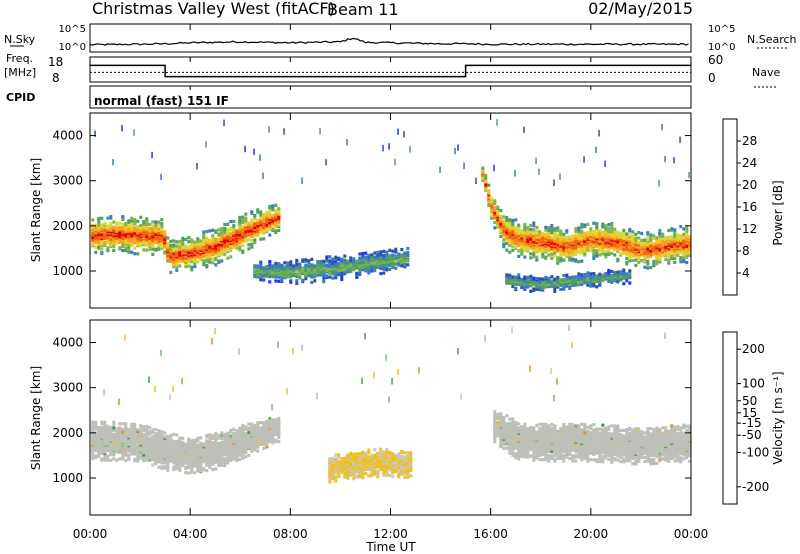 This screenshot has width=800, height=554. What do you see at coordinates (67, 136) in the screenshot?
I see `y-tick-label: 4000` at bounding box center [67, 136].